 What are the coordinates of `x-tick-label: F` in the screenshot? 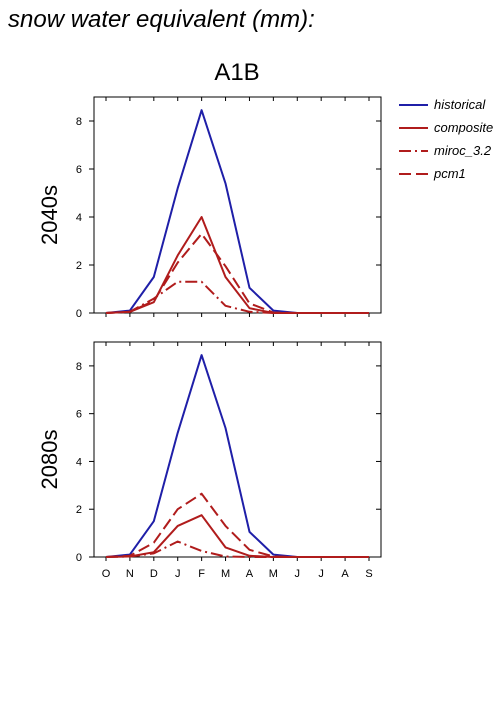 It's located at (201, 574).